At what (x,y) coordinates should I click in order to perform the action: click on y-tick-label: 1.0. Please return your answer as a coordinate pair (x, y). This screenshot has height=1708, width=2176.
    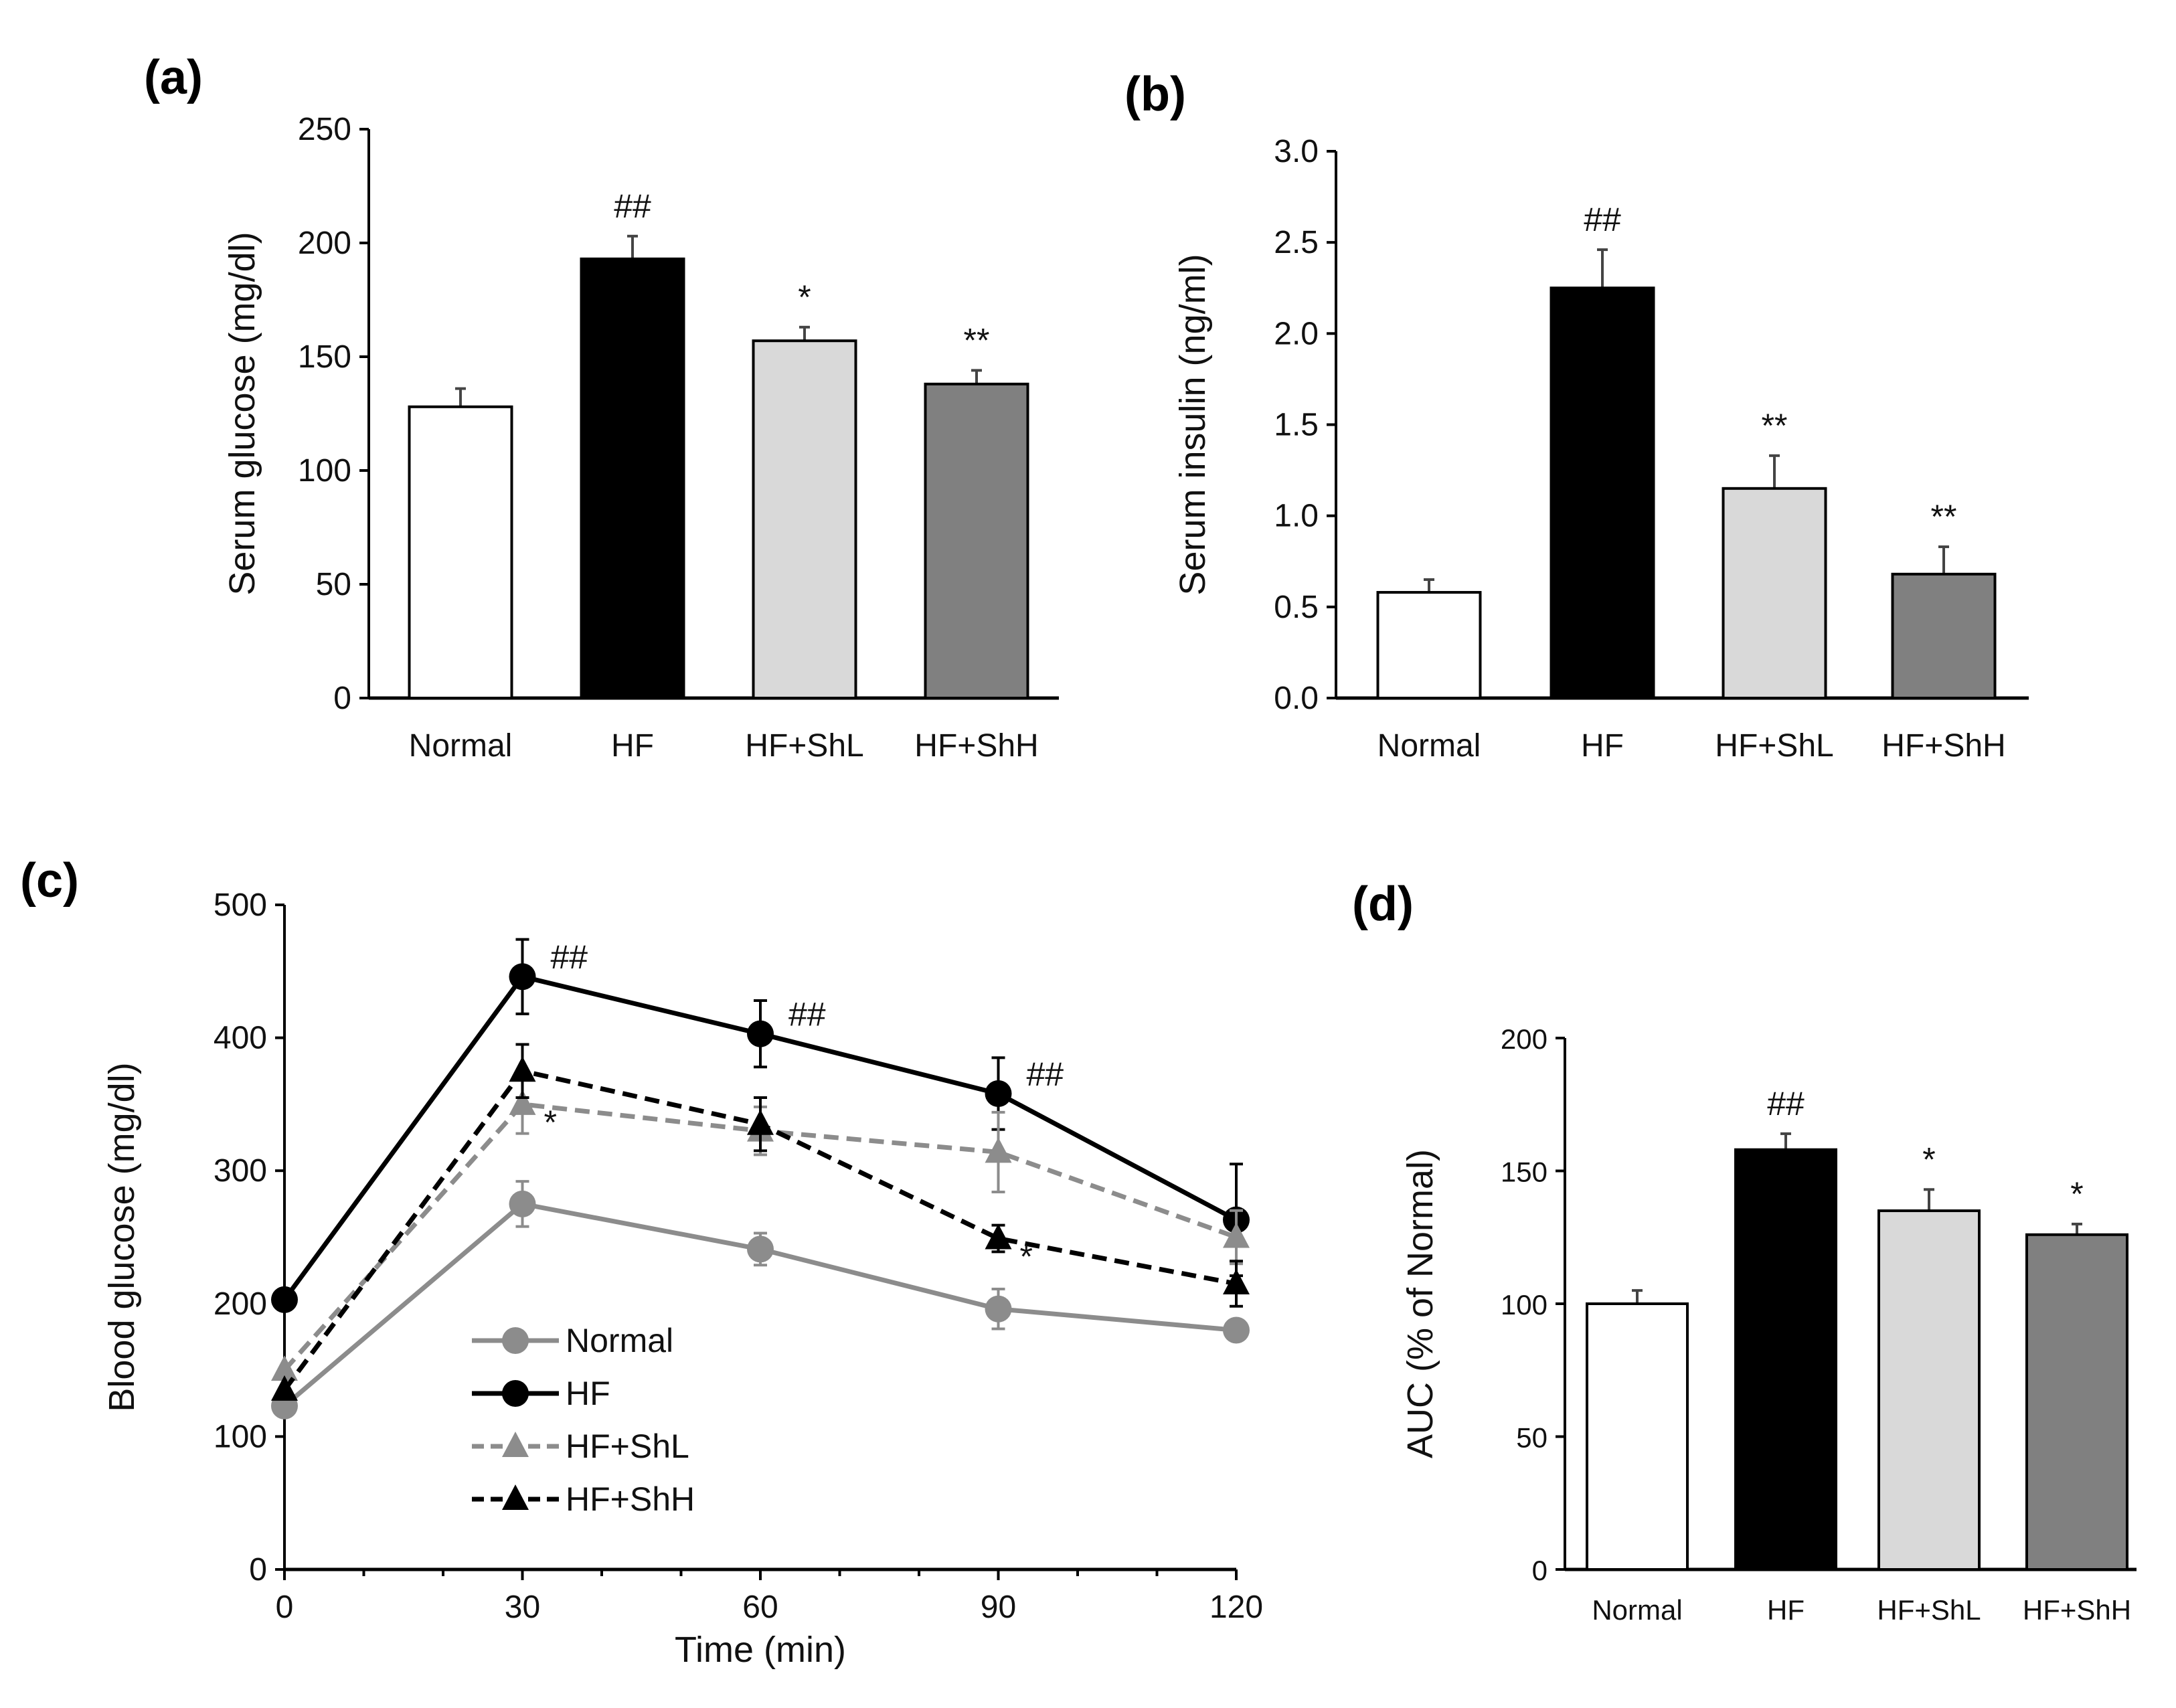
    Looking at the image, I should click on (1296, 517).